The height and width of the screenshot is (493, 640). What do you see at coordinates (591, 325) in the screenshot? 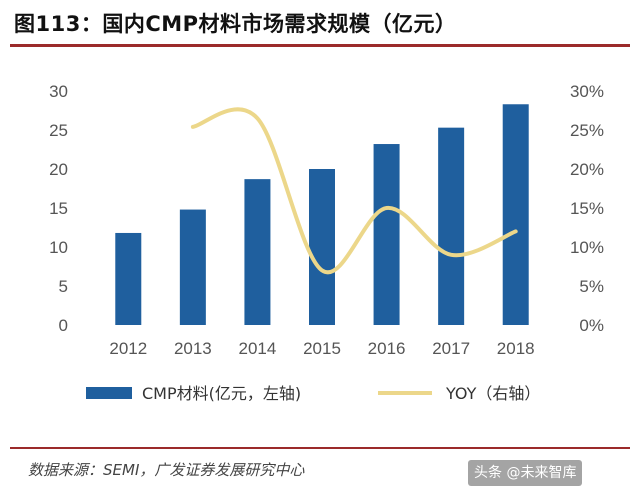
I see `right-tick-label: 0%` at bounding box center [591, 325].